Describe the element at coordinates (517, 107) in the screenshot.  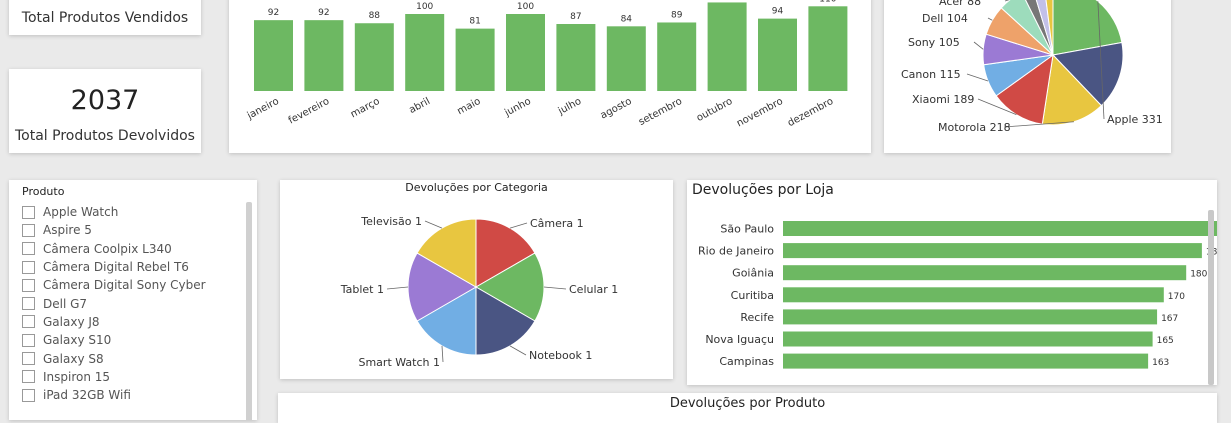
I see `x-tick-label: junho` at that location.